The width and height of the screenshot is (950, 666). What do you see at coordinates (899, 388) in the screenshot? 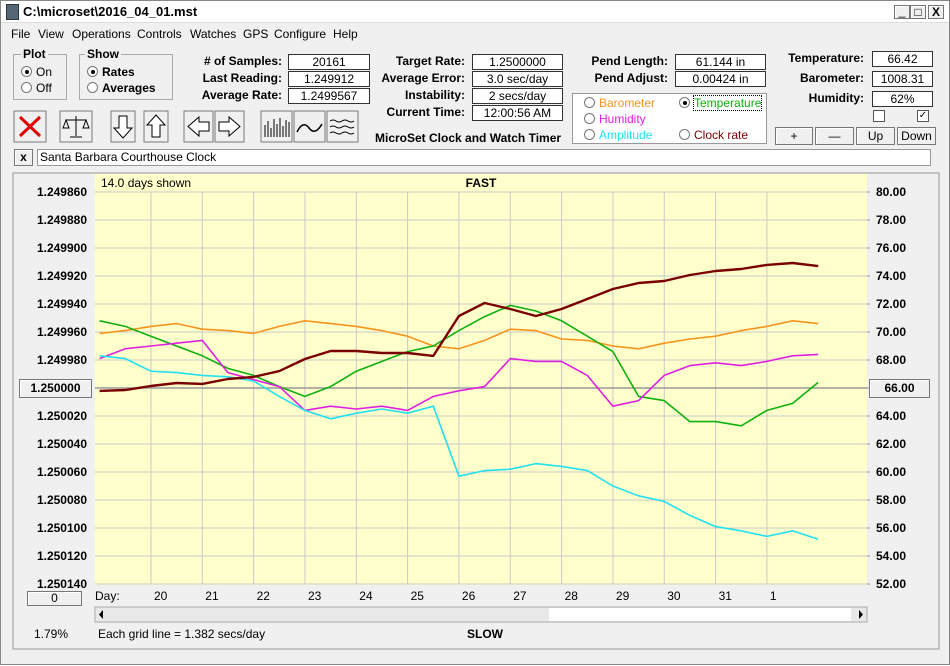
I see `right-marker-button: 66.00` at bounding box center [899, 388].